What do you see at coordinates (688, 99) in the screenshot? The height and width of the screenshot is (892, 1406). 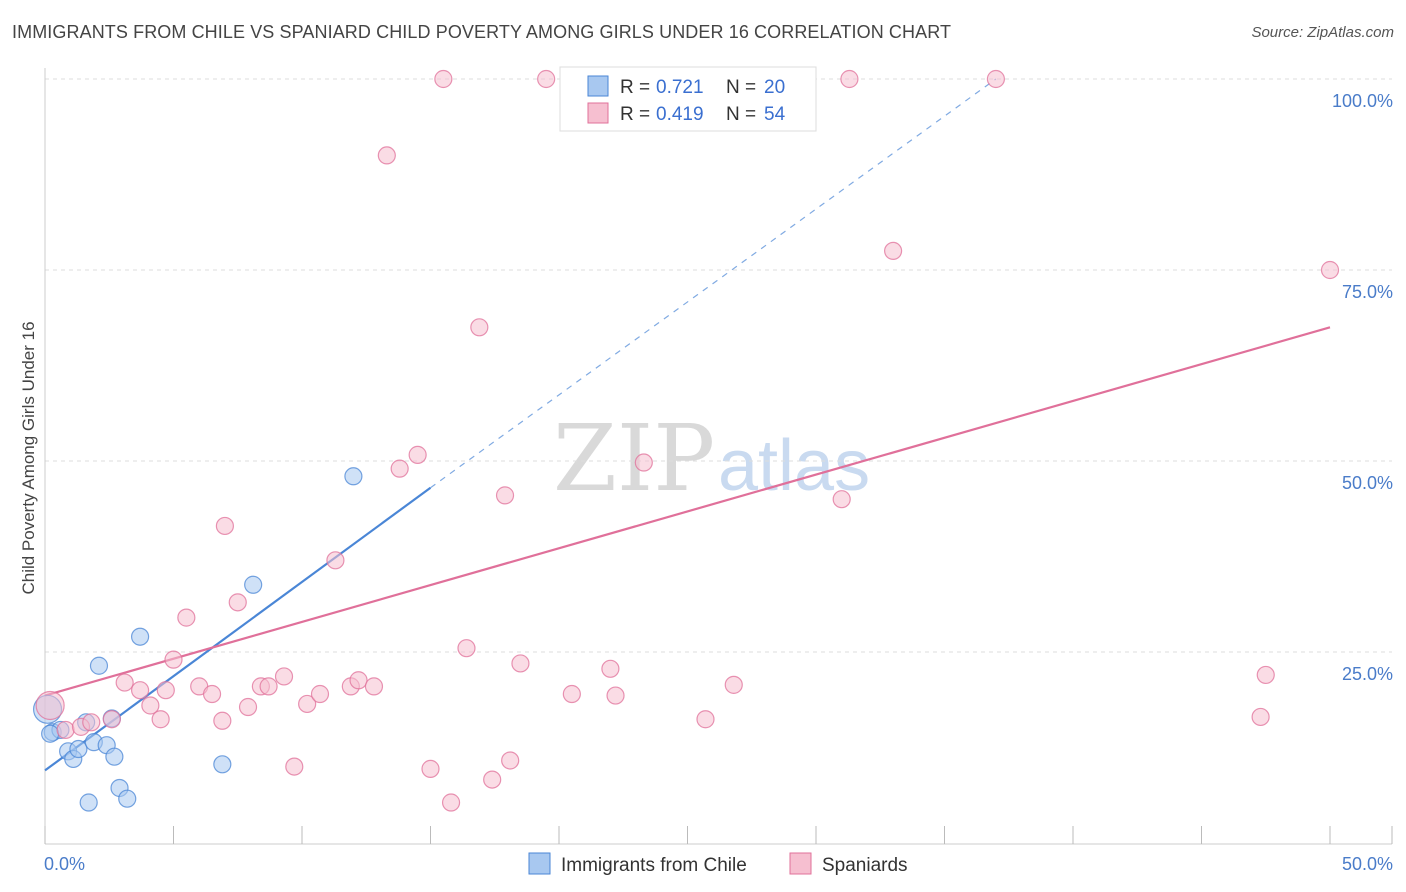 I see `stats-legend: R = 0.721 N = 20 R = 0.419 N = 54` at bounding box center [688, 99].